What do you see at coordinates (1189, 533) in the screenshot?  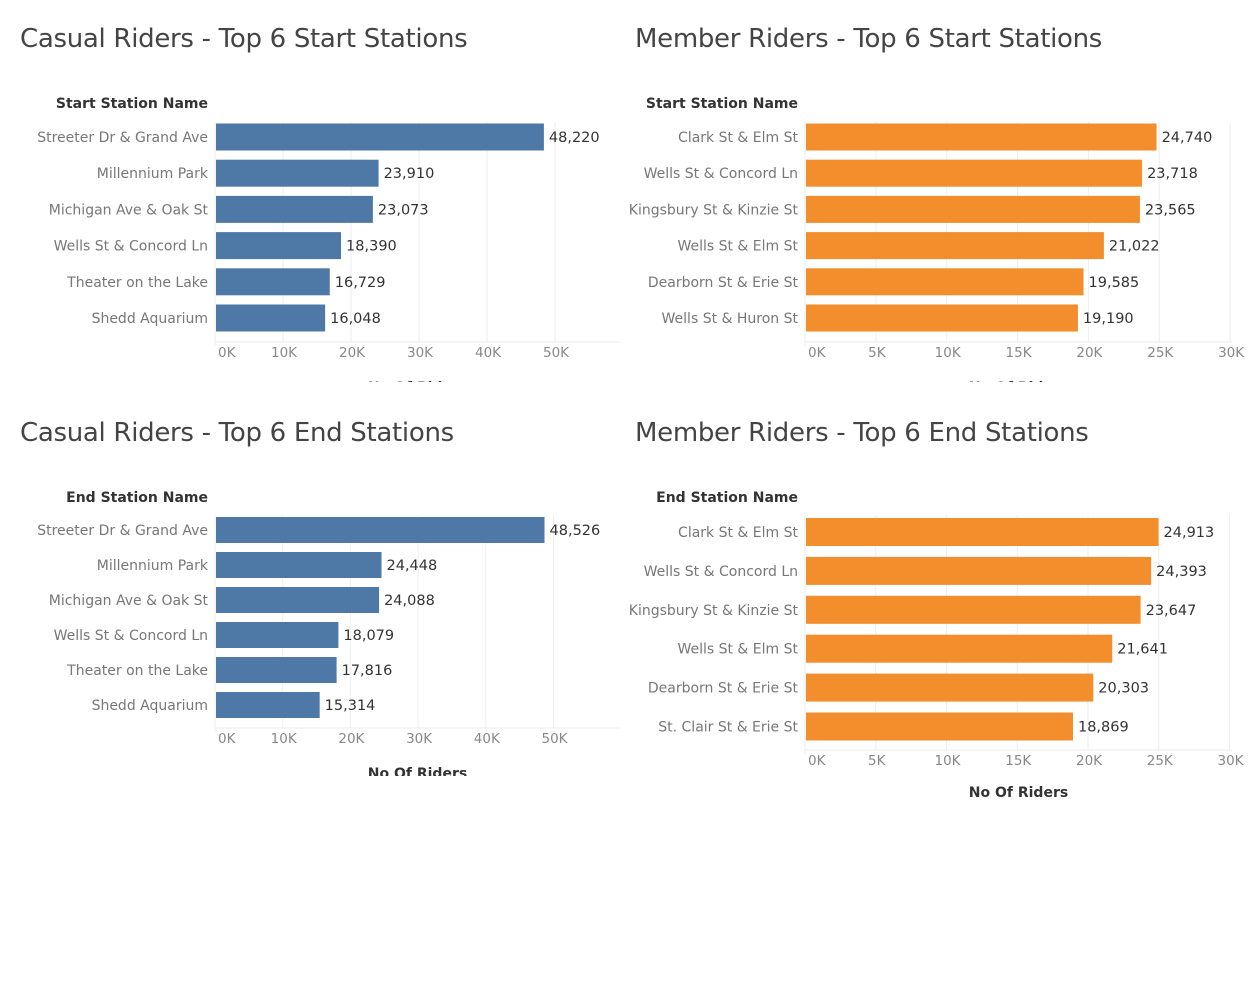 I see `data-label: 24,913` at bounding box center [1189, 533].